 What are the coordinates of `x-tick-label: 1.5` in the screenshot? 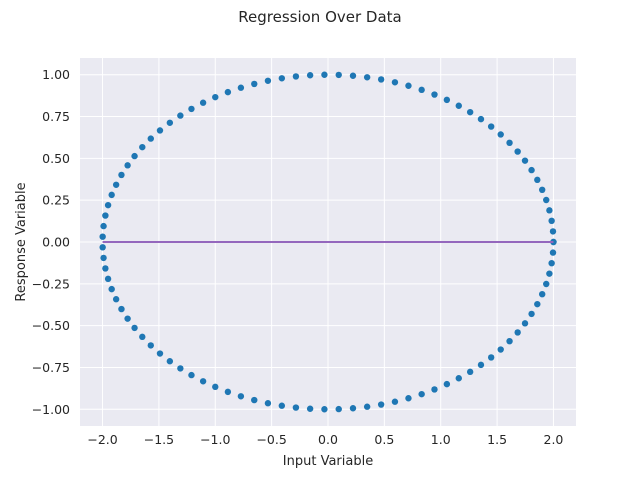 It's located at (497, 439).